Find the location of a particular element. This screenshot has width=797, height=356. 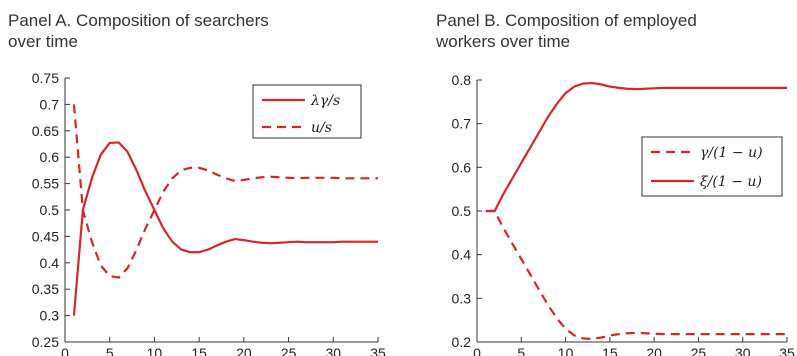

y-tick-label: 0.55 is located at coordinates (45, 184).